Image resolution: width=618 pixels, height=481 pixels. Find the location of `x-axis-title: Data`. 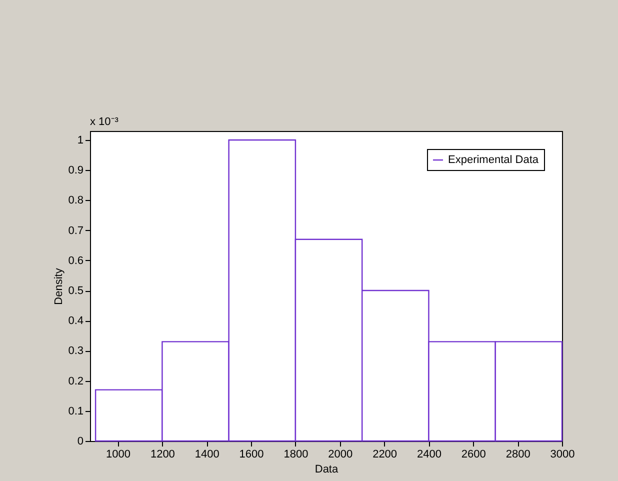

x-axis-title: Data is located at coordinates (326, 470).